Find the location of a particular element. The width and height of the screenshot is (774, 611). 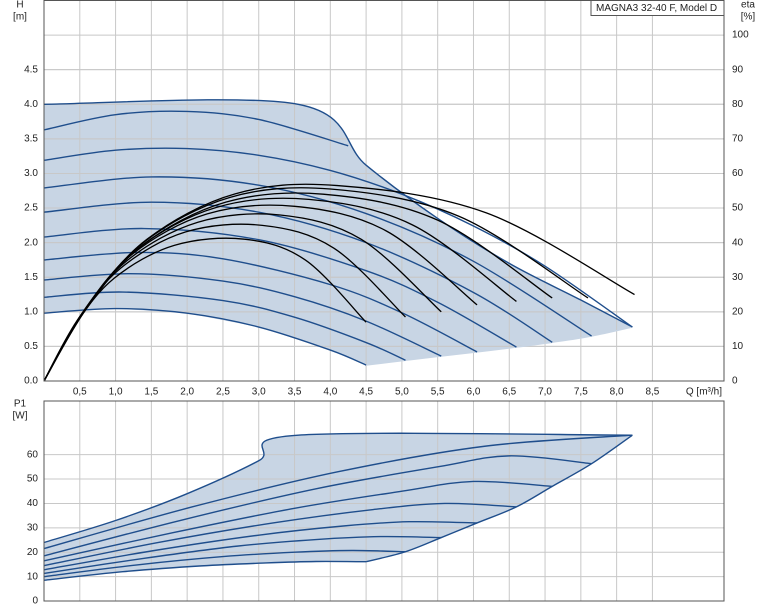

y-tick-label: 4.0 is located at coordinates (31, 104).